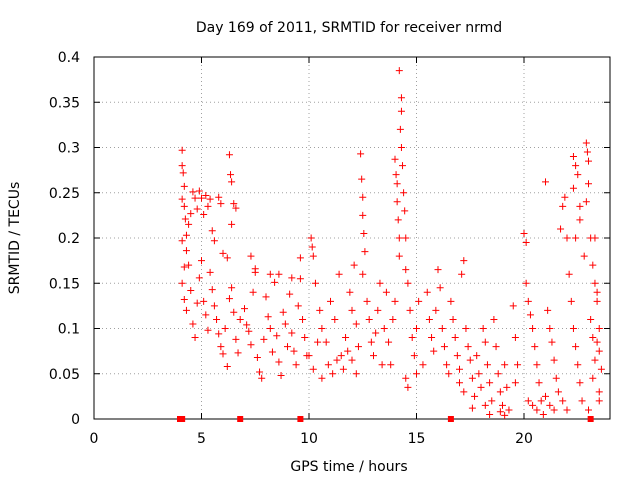  I want to click on y-tick-label: 0.15, so click(64, 284).